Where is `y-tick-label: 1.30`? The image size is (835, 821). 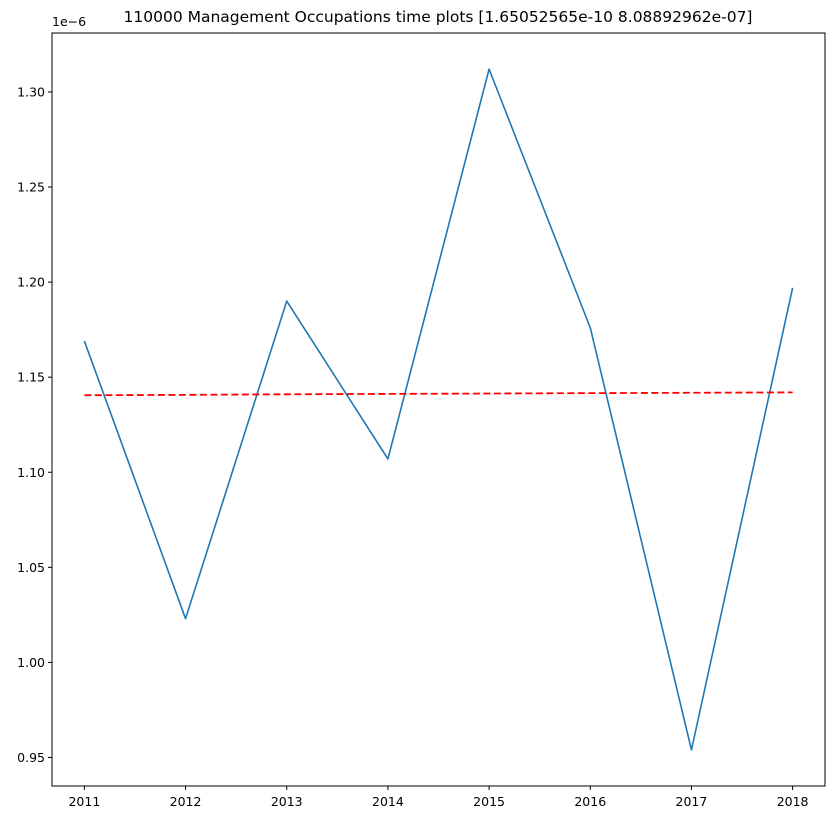 y-tick-label: 1.30 is located at coordinates (31, 91).